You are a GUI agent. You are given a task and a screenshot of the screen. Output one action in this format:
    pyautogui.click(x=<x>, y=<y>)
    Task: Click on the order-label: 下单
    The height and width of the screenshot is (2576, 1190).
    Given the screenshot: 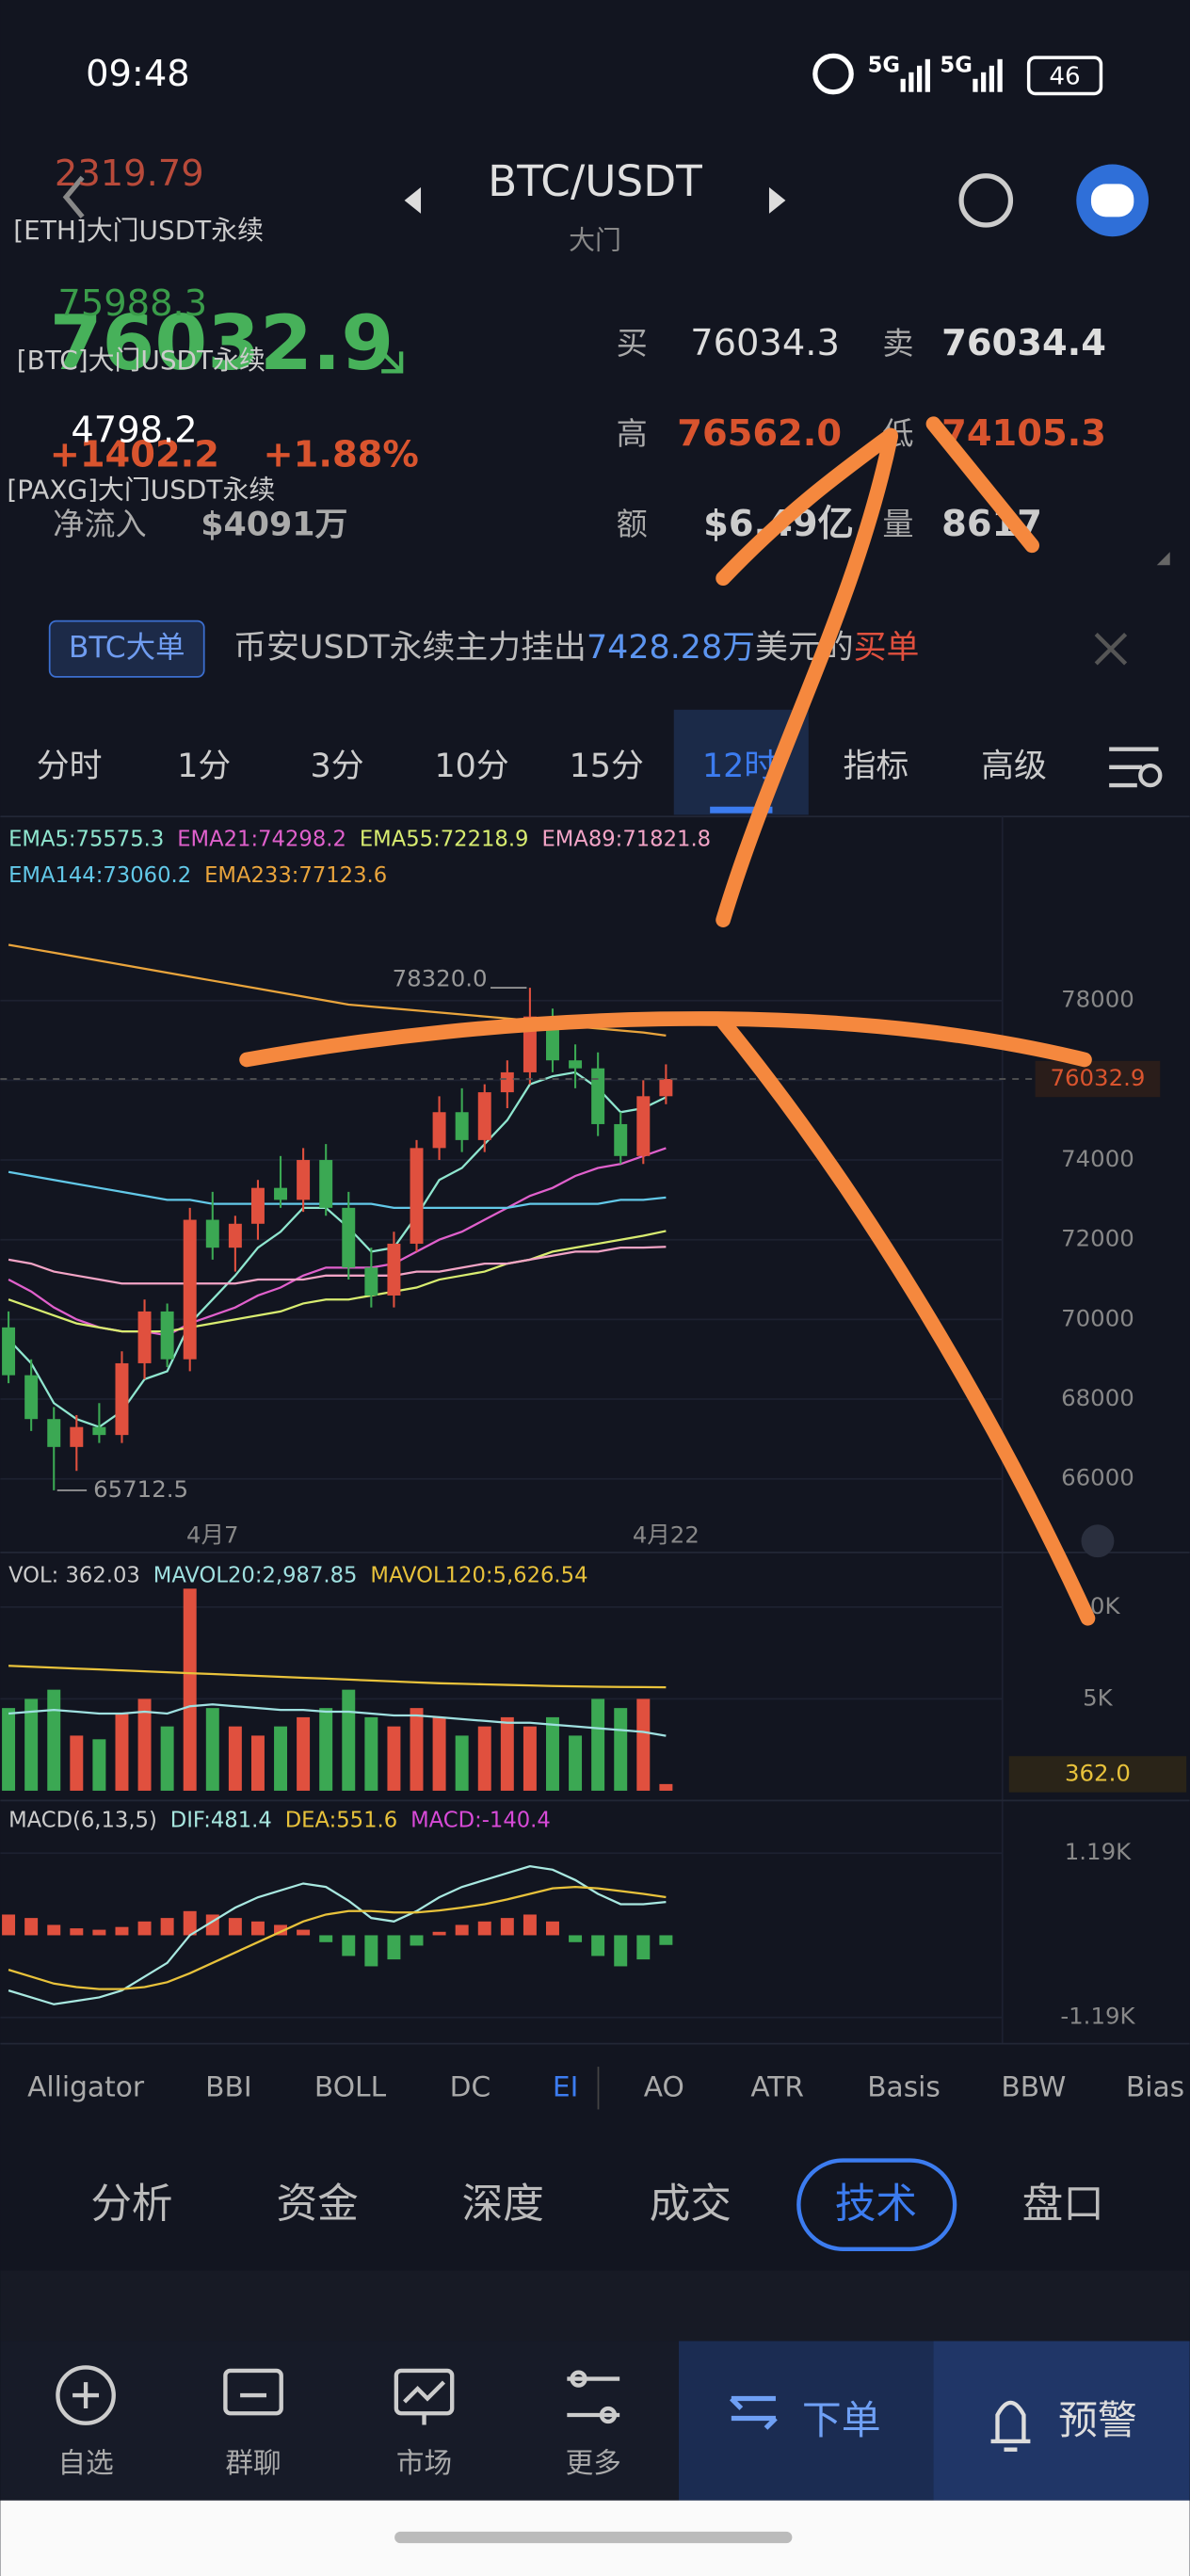 What is the action you would take?
    pyautogui.click(x=841, y=2420)
    